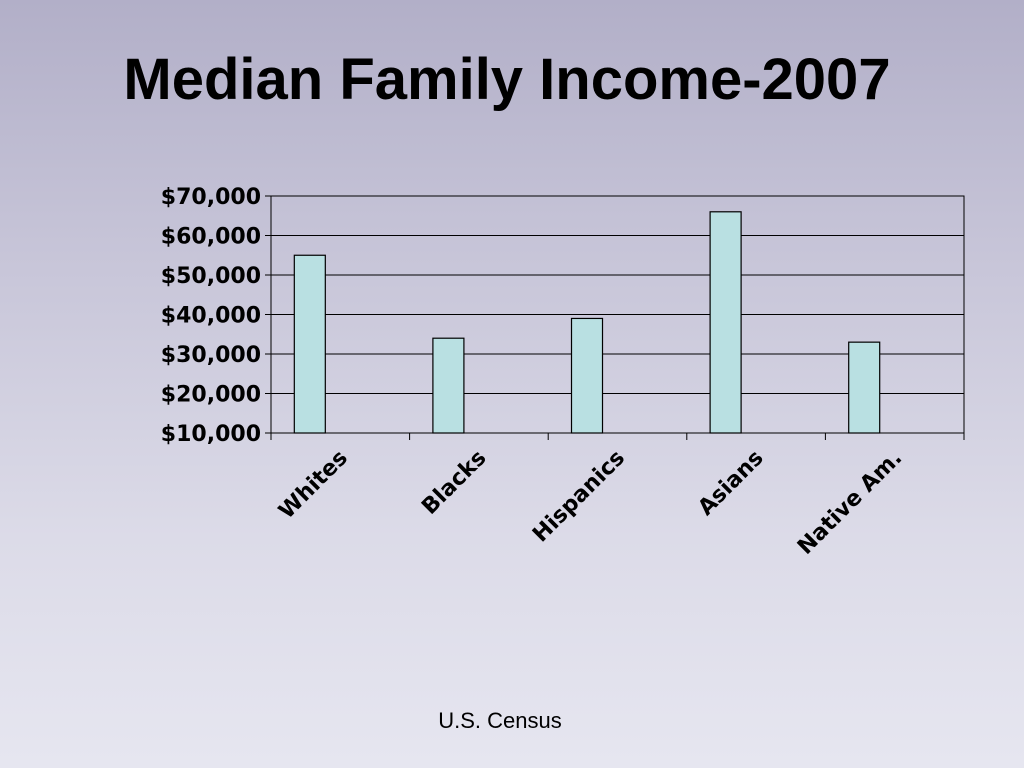  I want to click on source-note: U.S. Census, so click(500, 720).